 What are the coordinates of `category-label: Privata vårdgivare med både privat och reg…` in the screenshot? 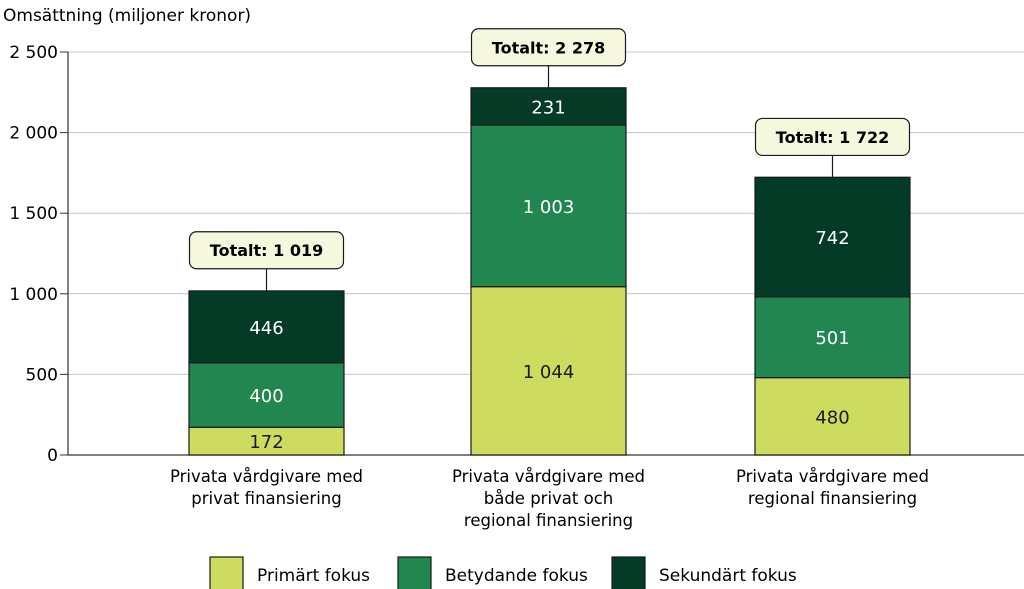 It's located at (548, 498).